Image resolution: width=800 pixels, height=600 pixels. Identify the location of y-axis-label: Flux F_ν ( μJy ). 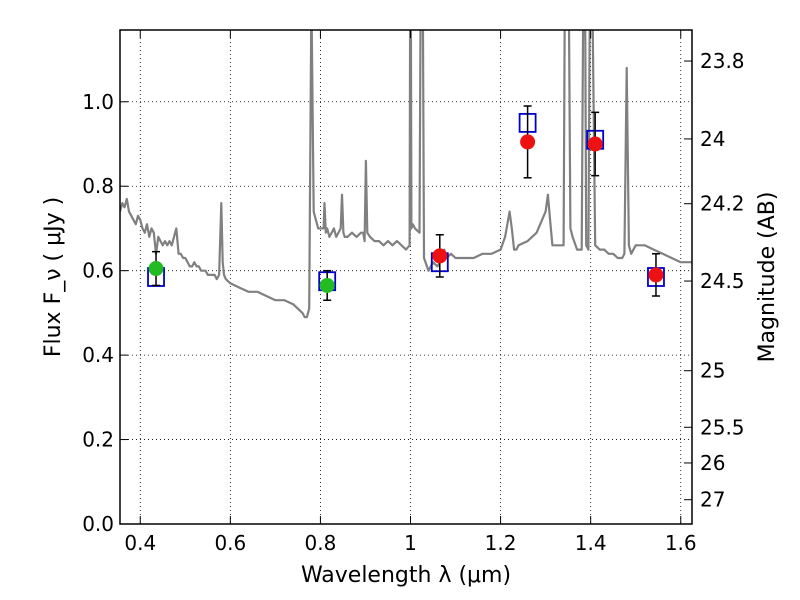
(53, 277).